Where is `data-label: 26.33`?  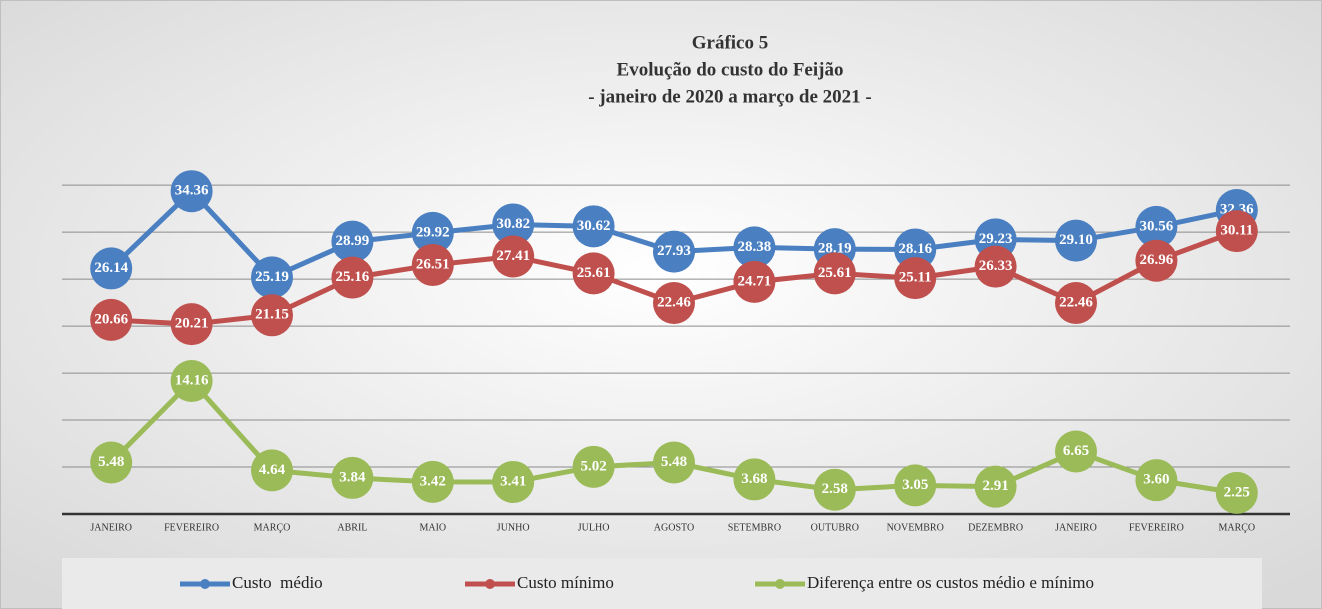 data-label: 26.33 is located at coordinates (996, 266).